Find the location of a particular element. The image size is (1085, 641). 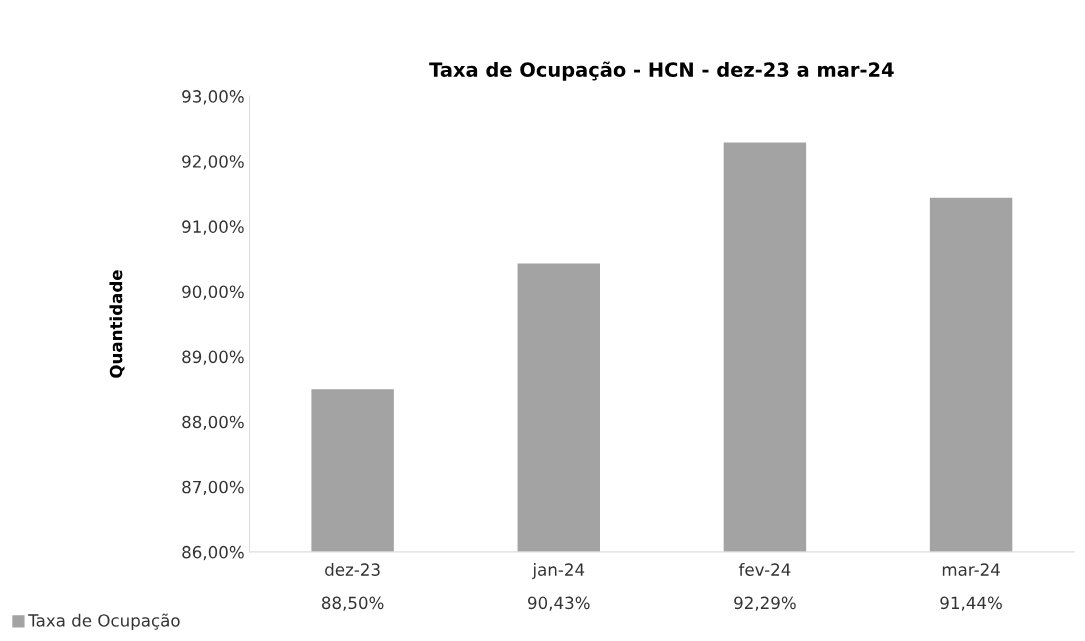

y-axis-title: Quantidade is located at coordinates (117, 324).